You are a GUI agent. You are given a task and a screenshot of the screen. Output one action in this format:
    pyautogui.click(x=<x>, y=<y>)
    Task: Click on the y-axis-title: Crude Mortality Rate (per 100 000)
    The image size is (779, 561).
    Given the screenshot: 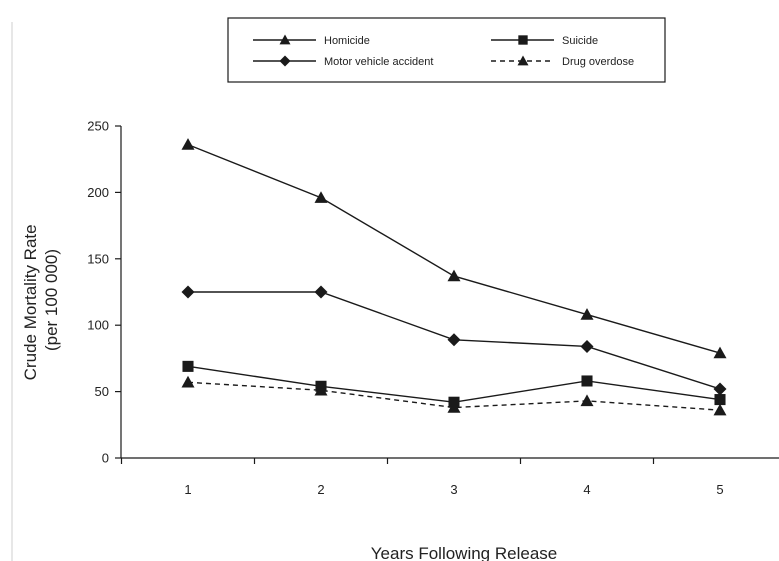 What is the action you would take?
    pyautogui.click(x=41, y=300)
    